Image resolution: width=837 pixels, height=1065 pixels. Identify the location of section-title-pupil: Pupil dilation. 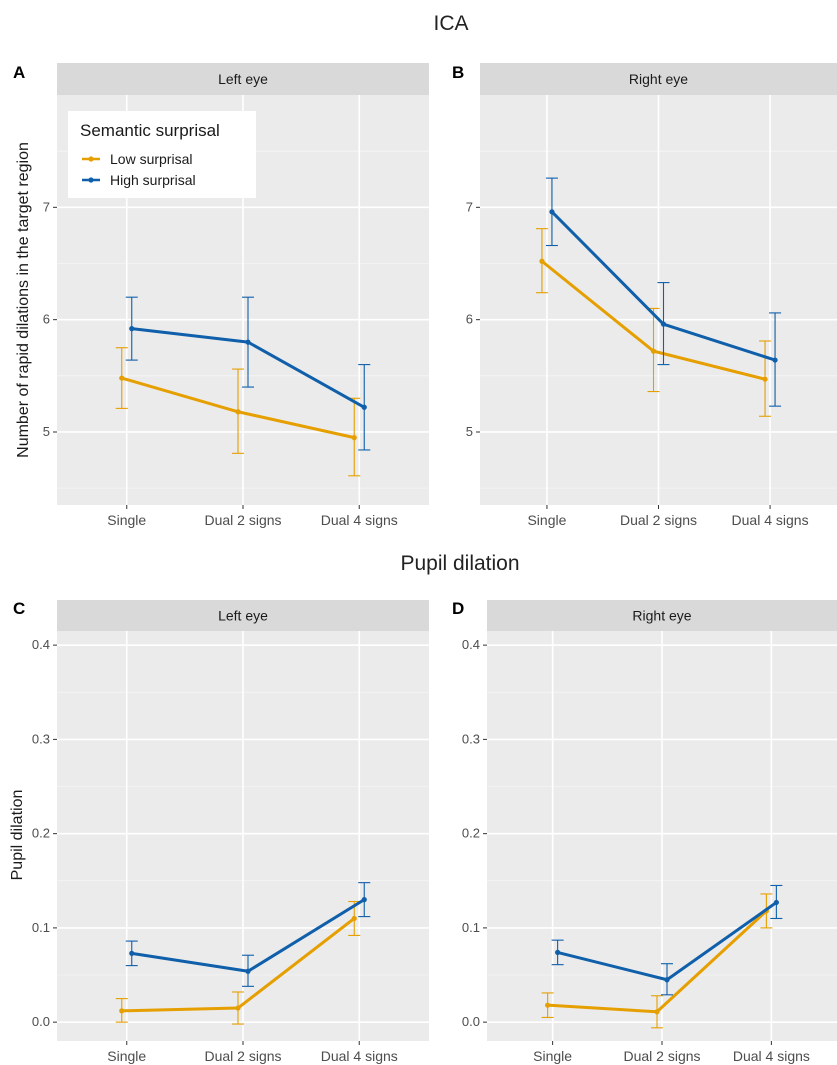
(459, 563).